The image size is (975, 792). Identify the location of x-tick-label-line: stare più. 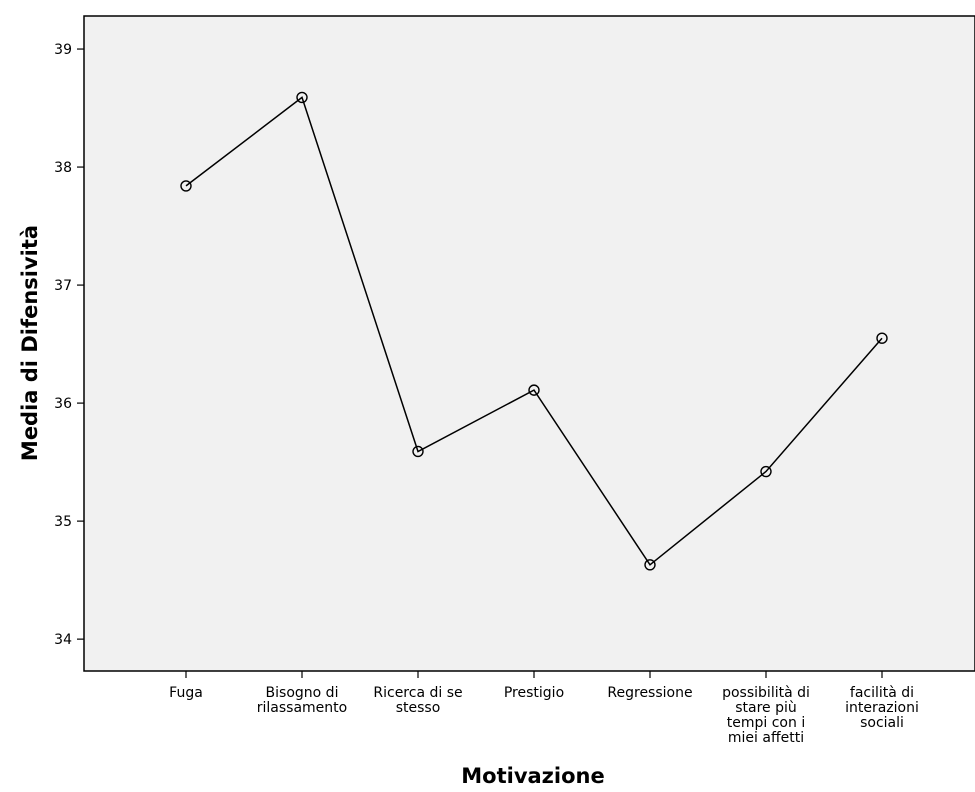
(766, 708).